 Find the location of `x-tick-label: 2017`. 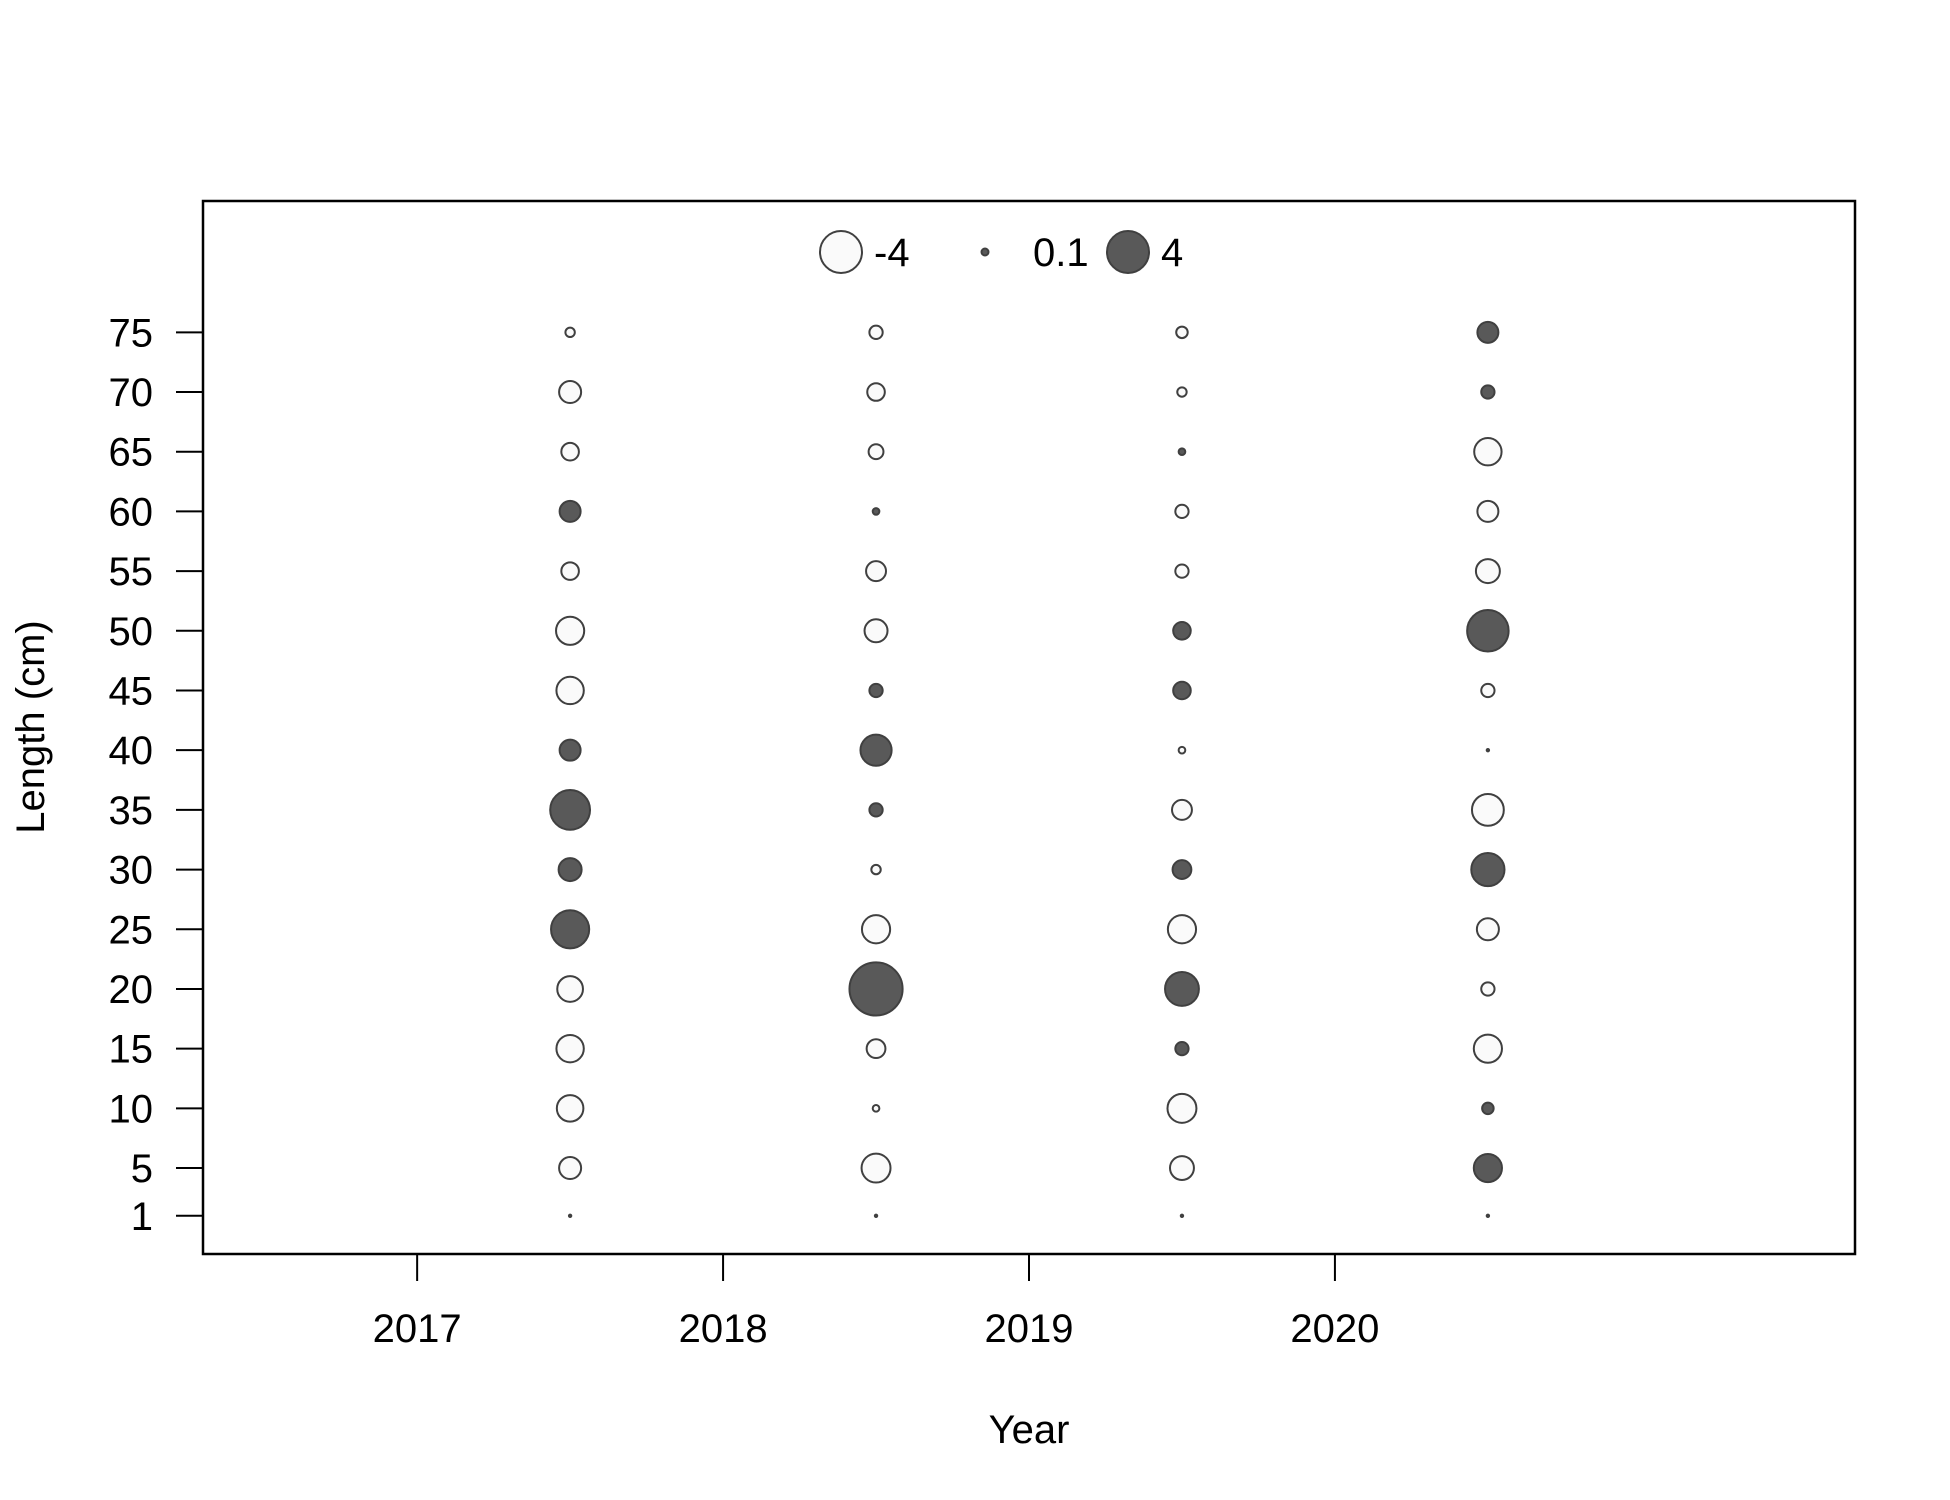

x-tick-label: 2017 is located at coordinates (417, 1329).